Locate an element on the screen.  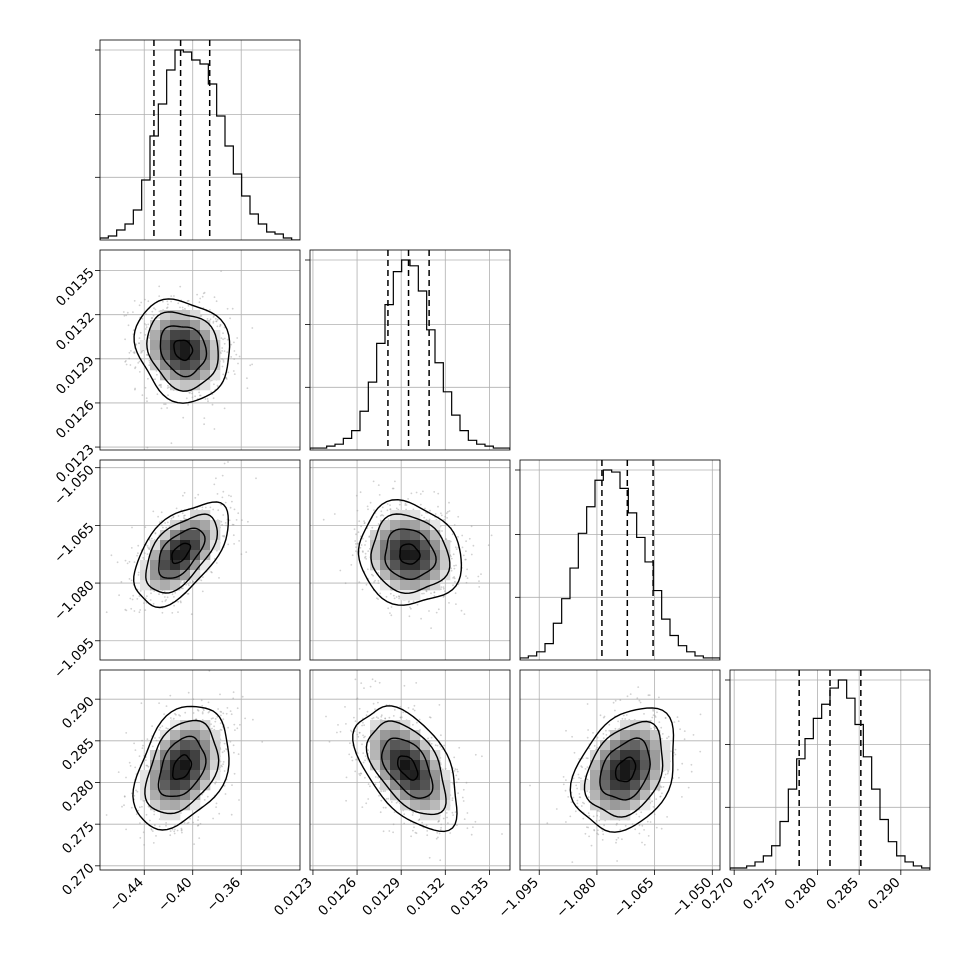
contour-line is located at coordinates (182, 553).